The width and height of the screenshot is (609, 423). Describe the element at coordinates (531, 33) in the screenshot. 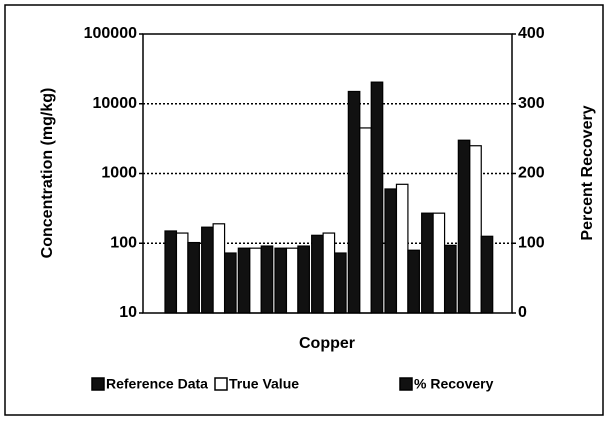

I see `y2-tick-label: 400` at that location.